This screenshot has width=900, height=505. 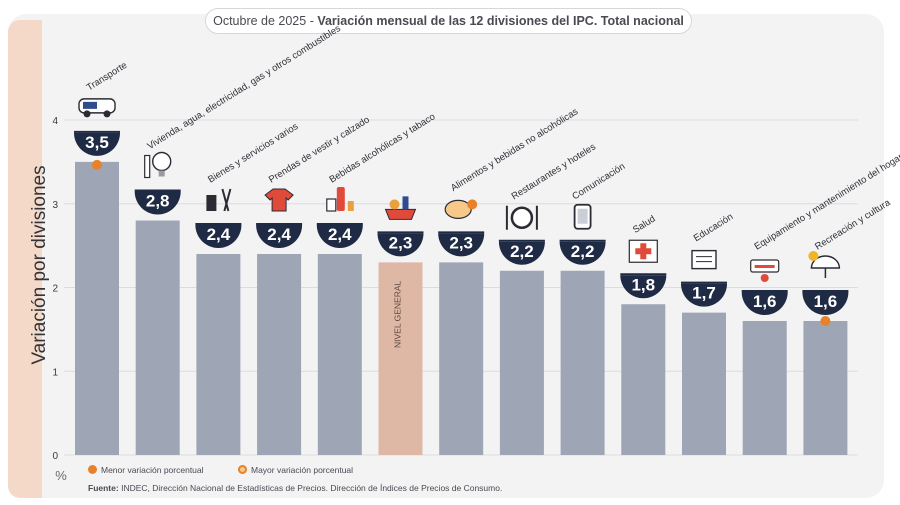 I want to click on category-label: Educación, so click(x=713, y=227).